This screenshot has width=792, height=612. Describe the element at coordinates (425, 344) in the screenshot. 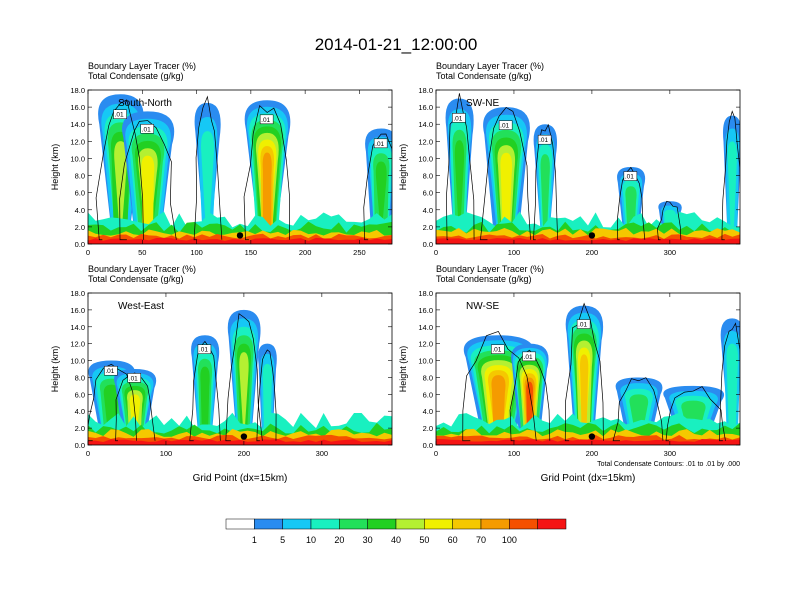

I see `y-tick-label: 12.0` at that location.